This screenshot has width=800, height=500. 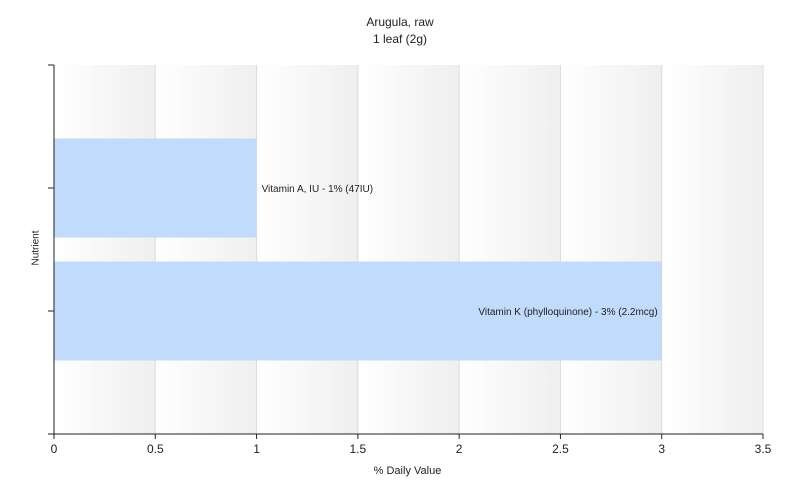 I want to click on chart-title: Arugula, raw, so click(x=400, y=22).